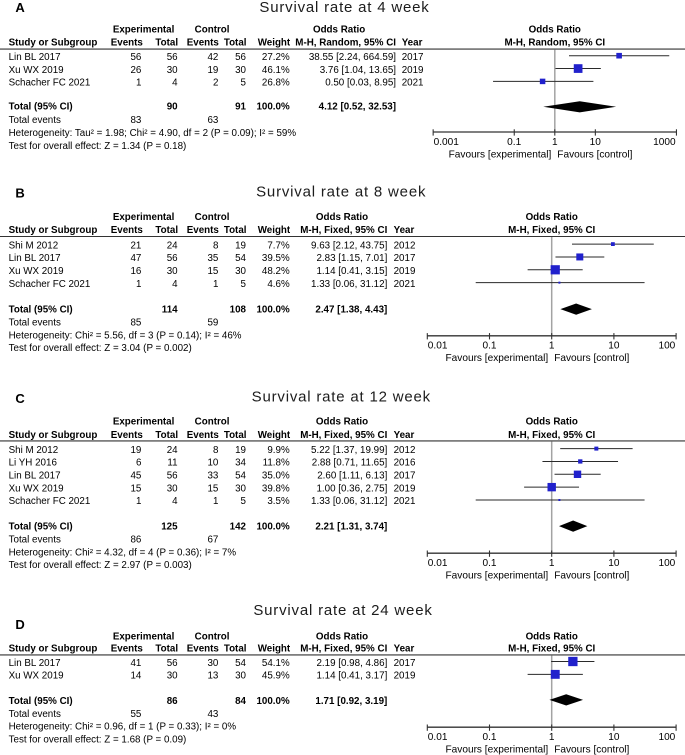 This screenshot has width=685, height=755. I want to click on svg-text: 3.5%, so click(278, 501).